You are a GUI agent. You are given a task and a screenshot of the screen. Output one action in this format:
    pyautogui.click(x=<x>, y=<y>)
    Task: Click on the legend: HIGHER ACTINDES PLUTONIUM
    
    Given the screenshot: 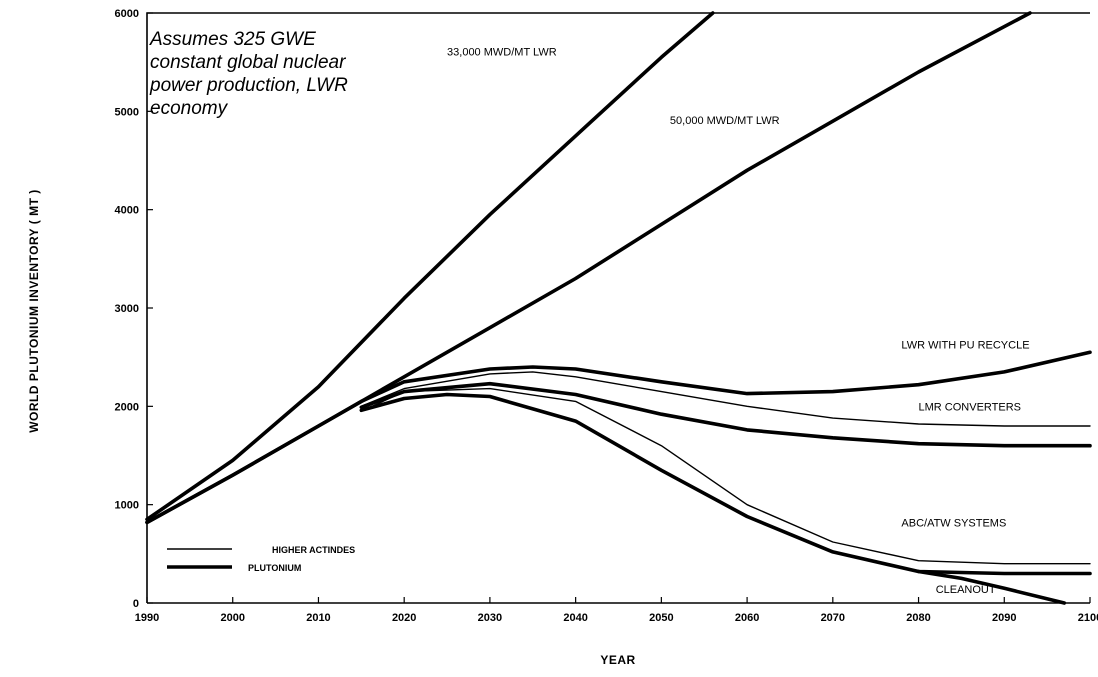 What is the action you would take?
    pyautogui.click(x=261, y=559)
    